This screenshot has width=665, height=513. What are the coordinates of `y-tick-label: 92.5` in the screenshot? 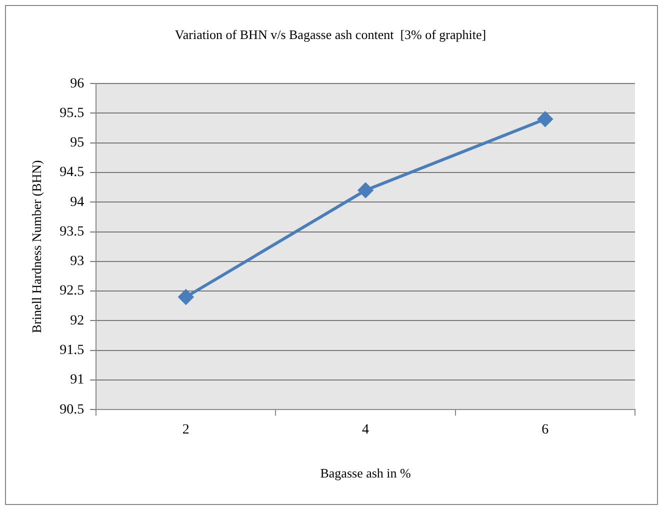 It's located at (72, 291).